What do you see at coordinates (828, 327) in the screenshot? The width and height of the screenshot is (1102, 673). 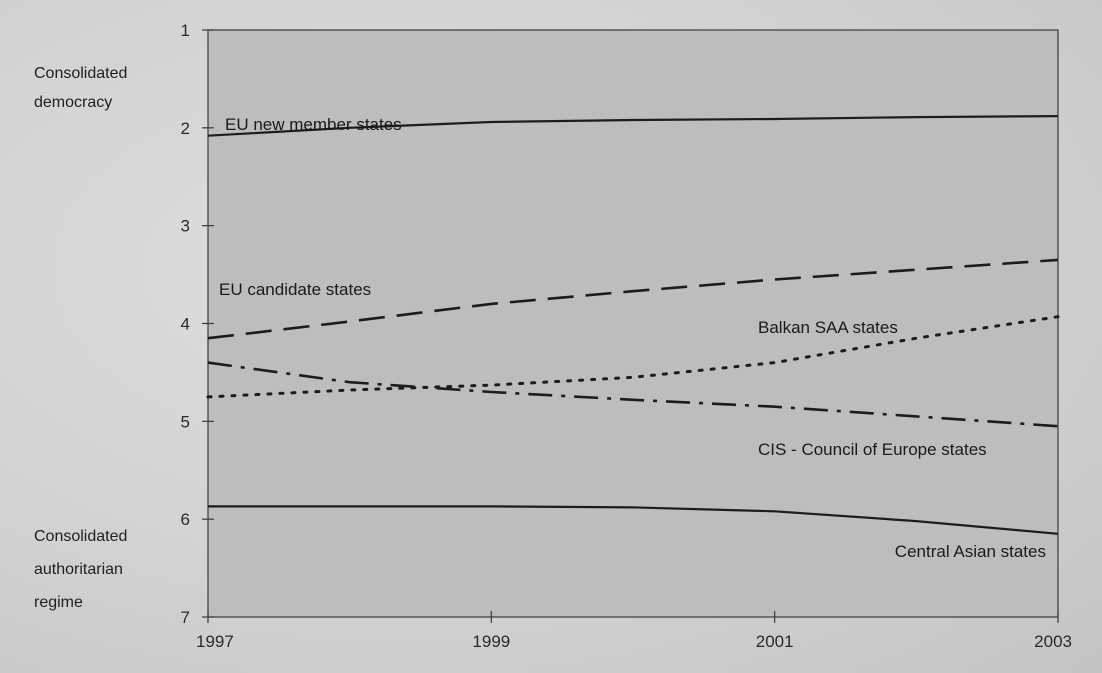 I see `series-label-2: Balkan SAA states` at bounding box center [828, 327].